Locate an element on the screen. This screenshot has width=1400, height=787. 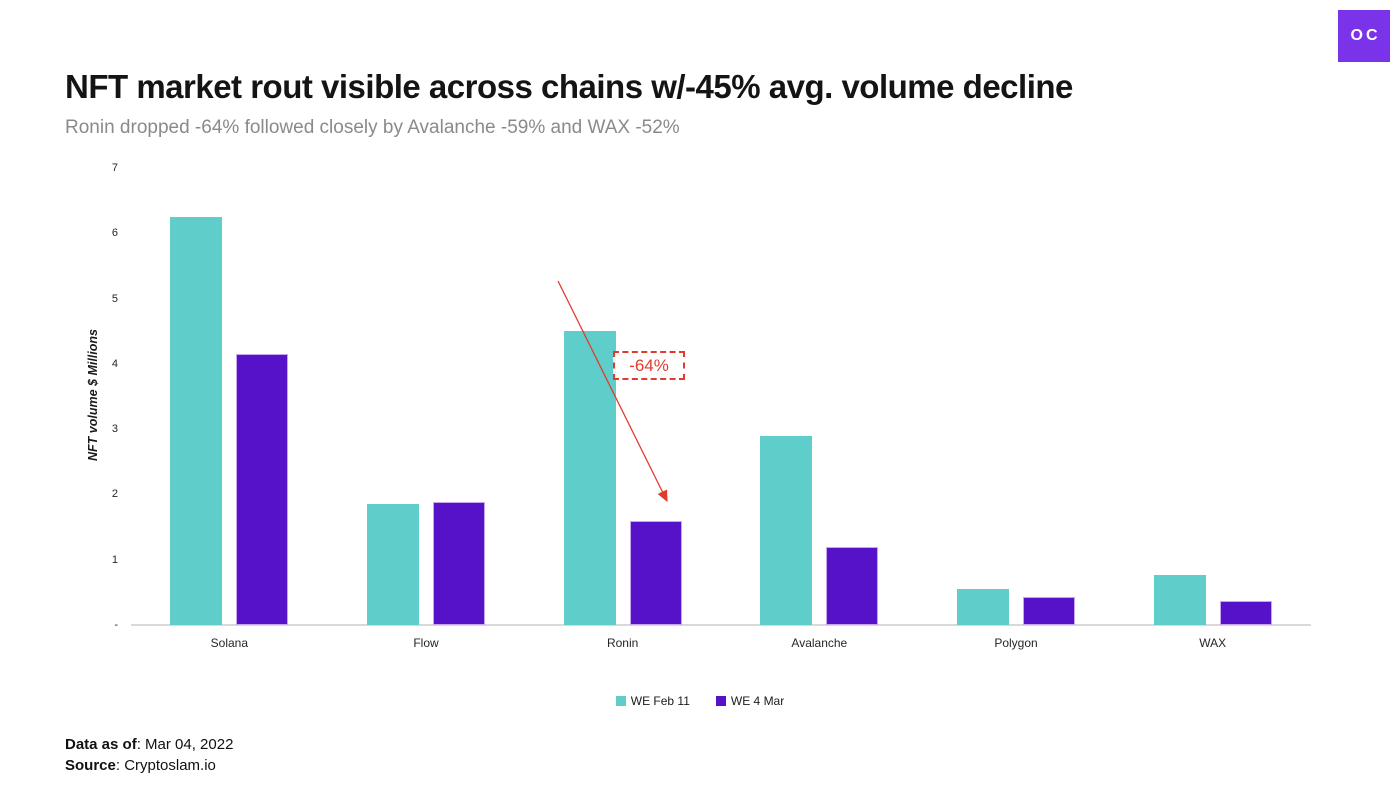
bar-avalanche-we-4-mar is located at coordinates (852, 585).